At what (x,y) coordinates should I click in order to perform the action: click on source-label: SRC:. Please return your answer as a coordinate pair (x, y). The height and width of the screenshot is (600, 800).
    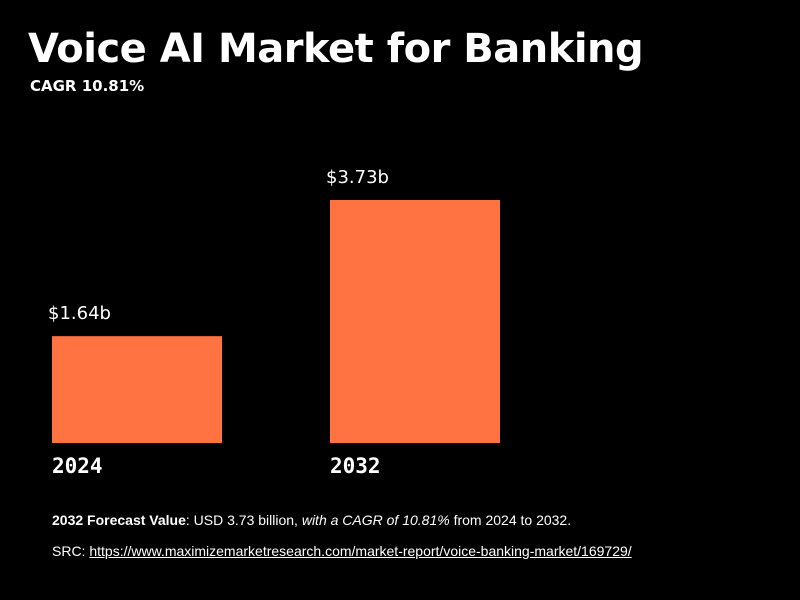
    Looking at the image, I should click on (71, 551).